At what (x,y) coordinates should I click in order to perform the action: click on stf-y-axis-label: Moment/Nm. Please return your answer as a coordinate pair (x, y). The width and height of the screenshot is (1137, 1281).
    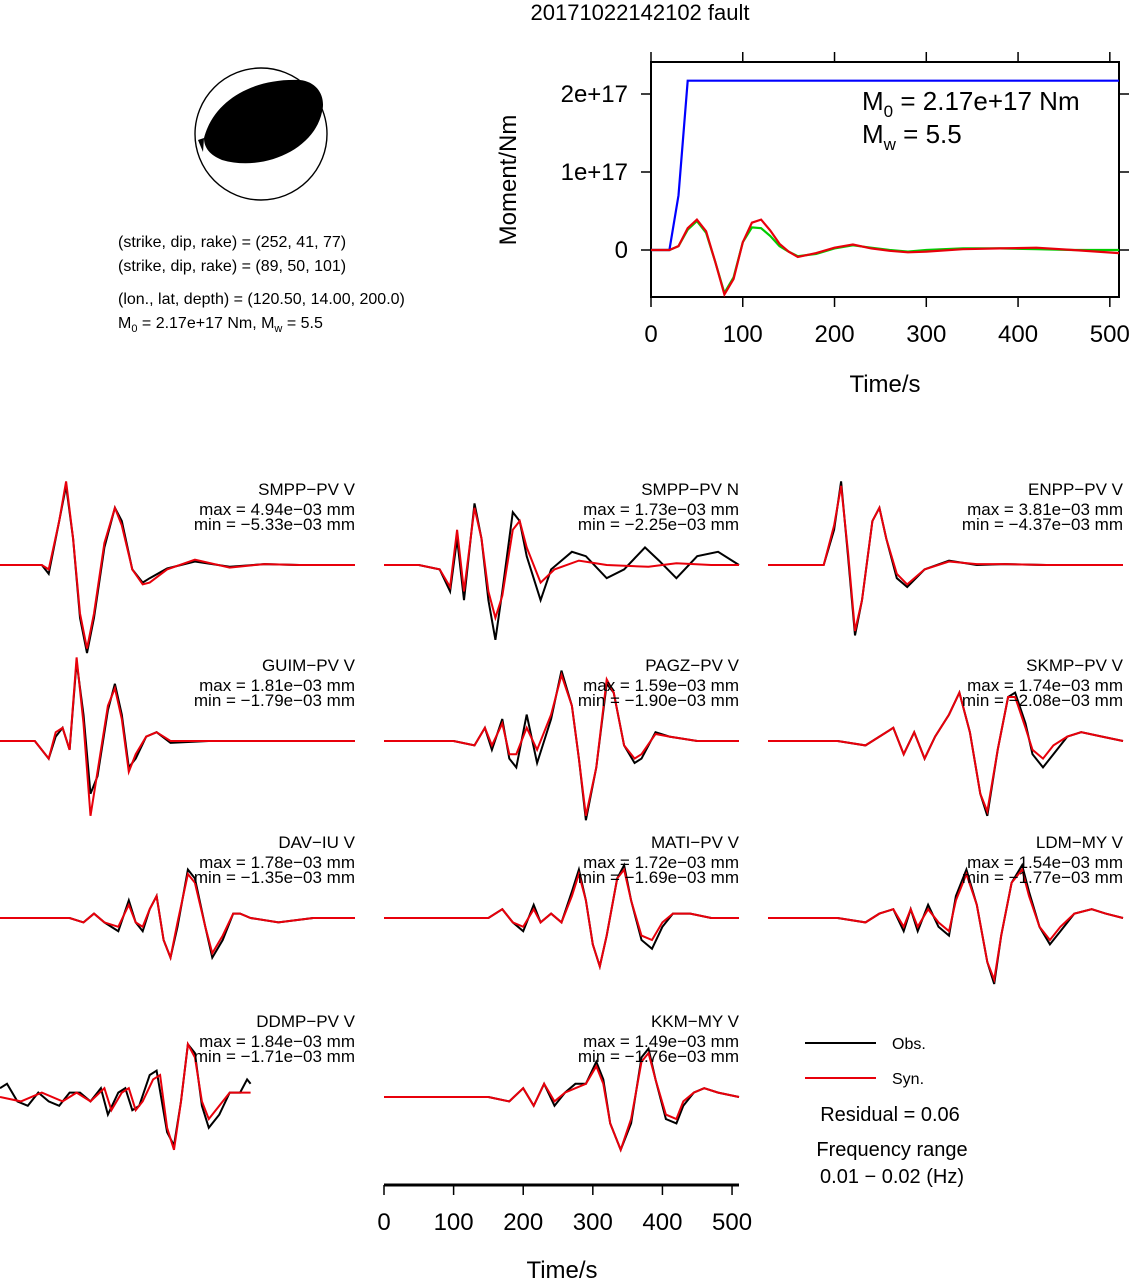
    Looking at the image, I should click on (508, 180).